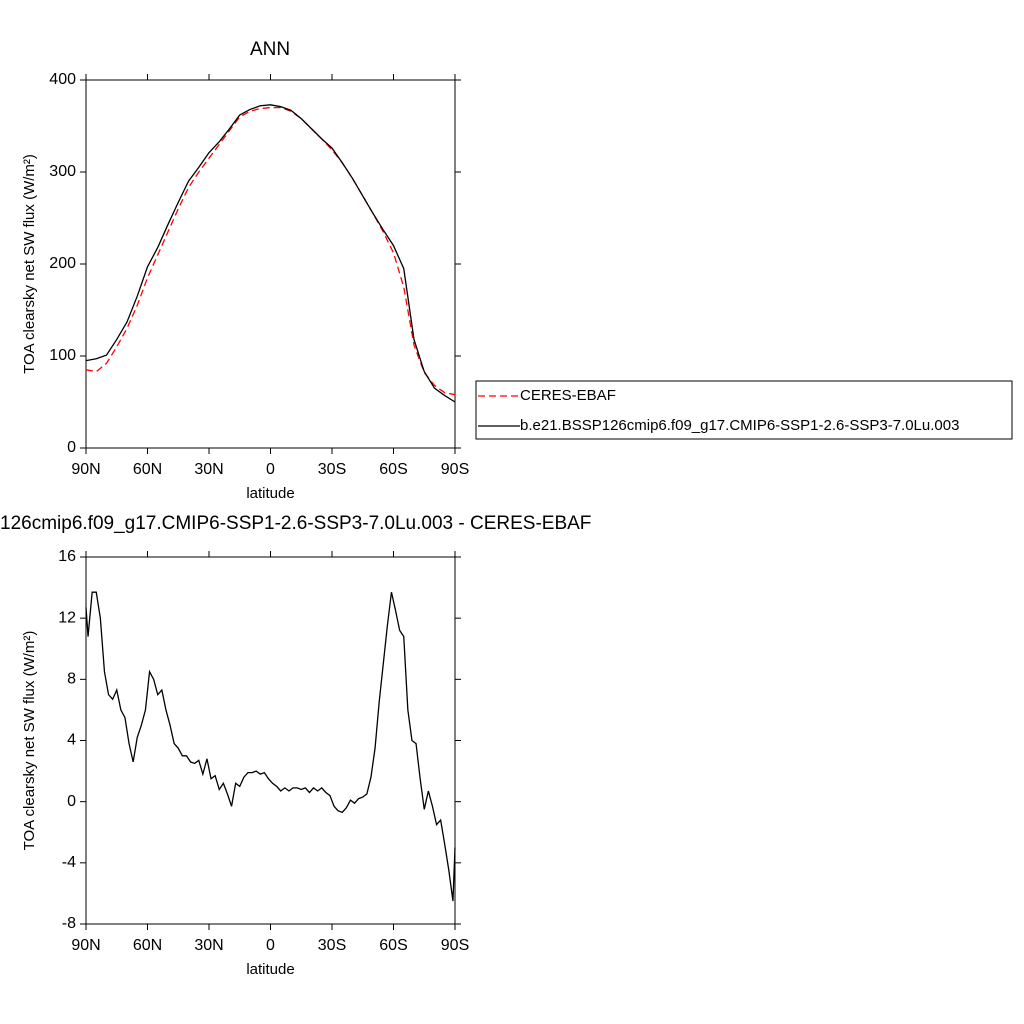  What do you see at coordinates (71, 679) in the screenshot?
I see `y-tick-label: 8` at bounding box center [71, 679].